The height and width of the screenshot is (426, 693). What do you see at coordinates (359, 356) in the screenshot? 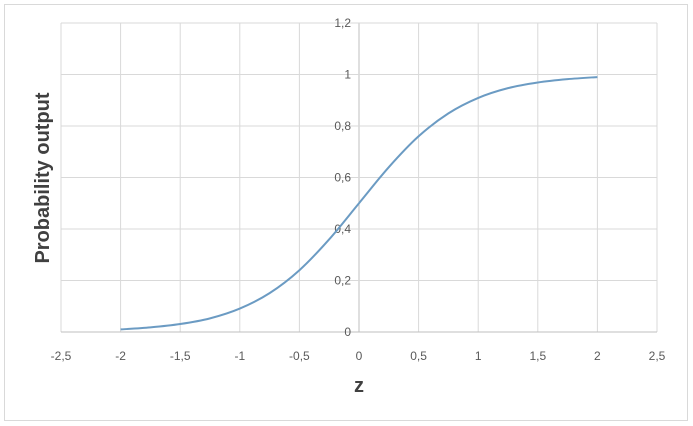
I see `x-tick-label: 0` at bounding box center [359, 356].